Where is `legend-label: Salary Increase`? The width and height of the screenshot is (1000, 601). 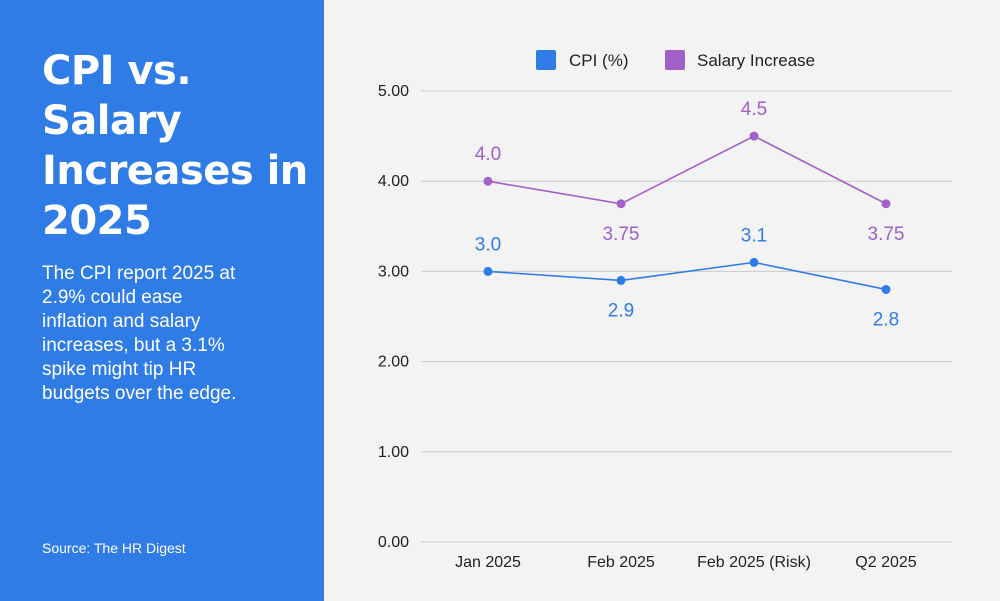 legend-label: Salary Increase is located at coordinates (756, 60).